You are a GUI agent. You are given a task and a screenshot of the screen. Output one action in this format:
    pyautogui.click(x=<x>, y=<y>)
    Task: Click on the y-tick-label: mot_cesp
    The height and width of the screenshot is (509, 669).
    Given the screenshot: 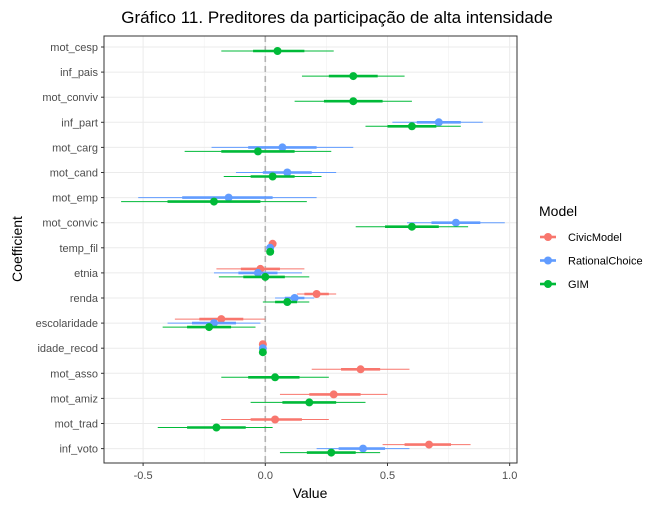 What is the action you would take?
    pyautogui.click(x=74, y=48)
    